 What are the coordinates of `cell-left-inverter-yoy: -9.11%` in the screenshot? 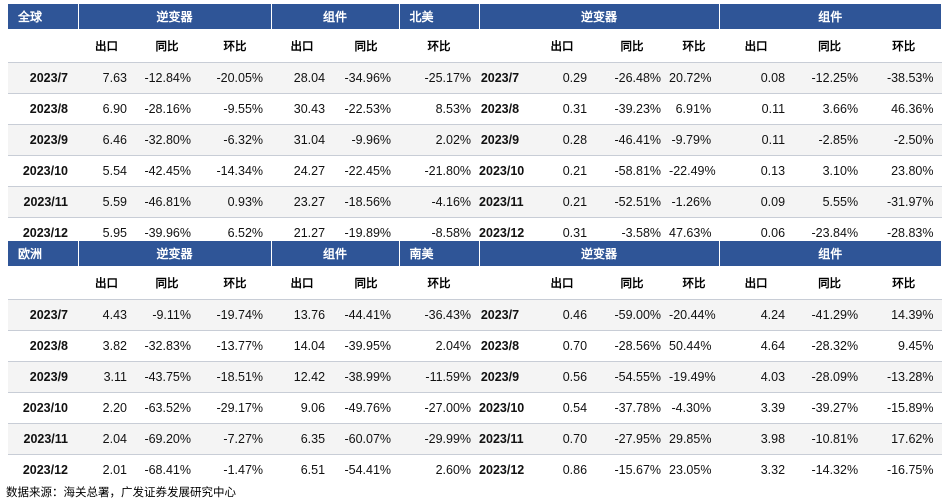 It's located at (167, 315).